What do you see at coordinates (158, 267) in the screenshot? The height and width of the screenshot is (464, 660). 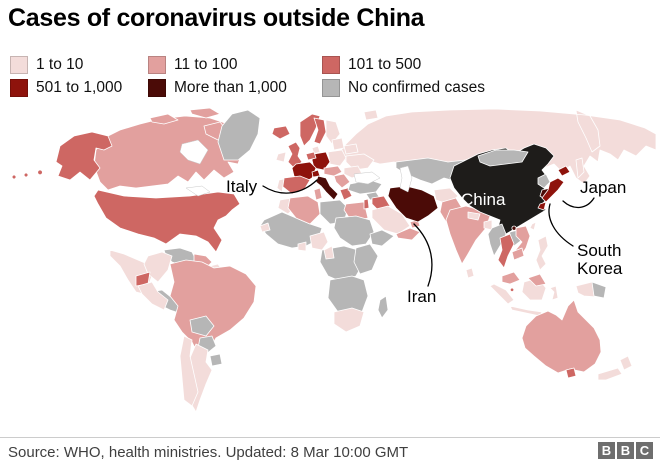 I see `region-colombia` at bounding box center [158, 267].